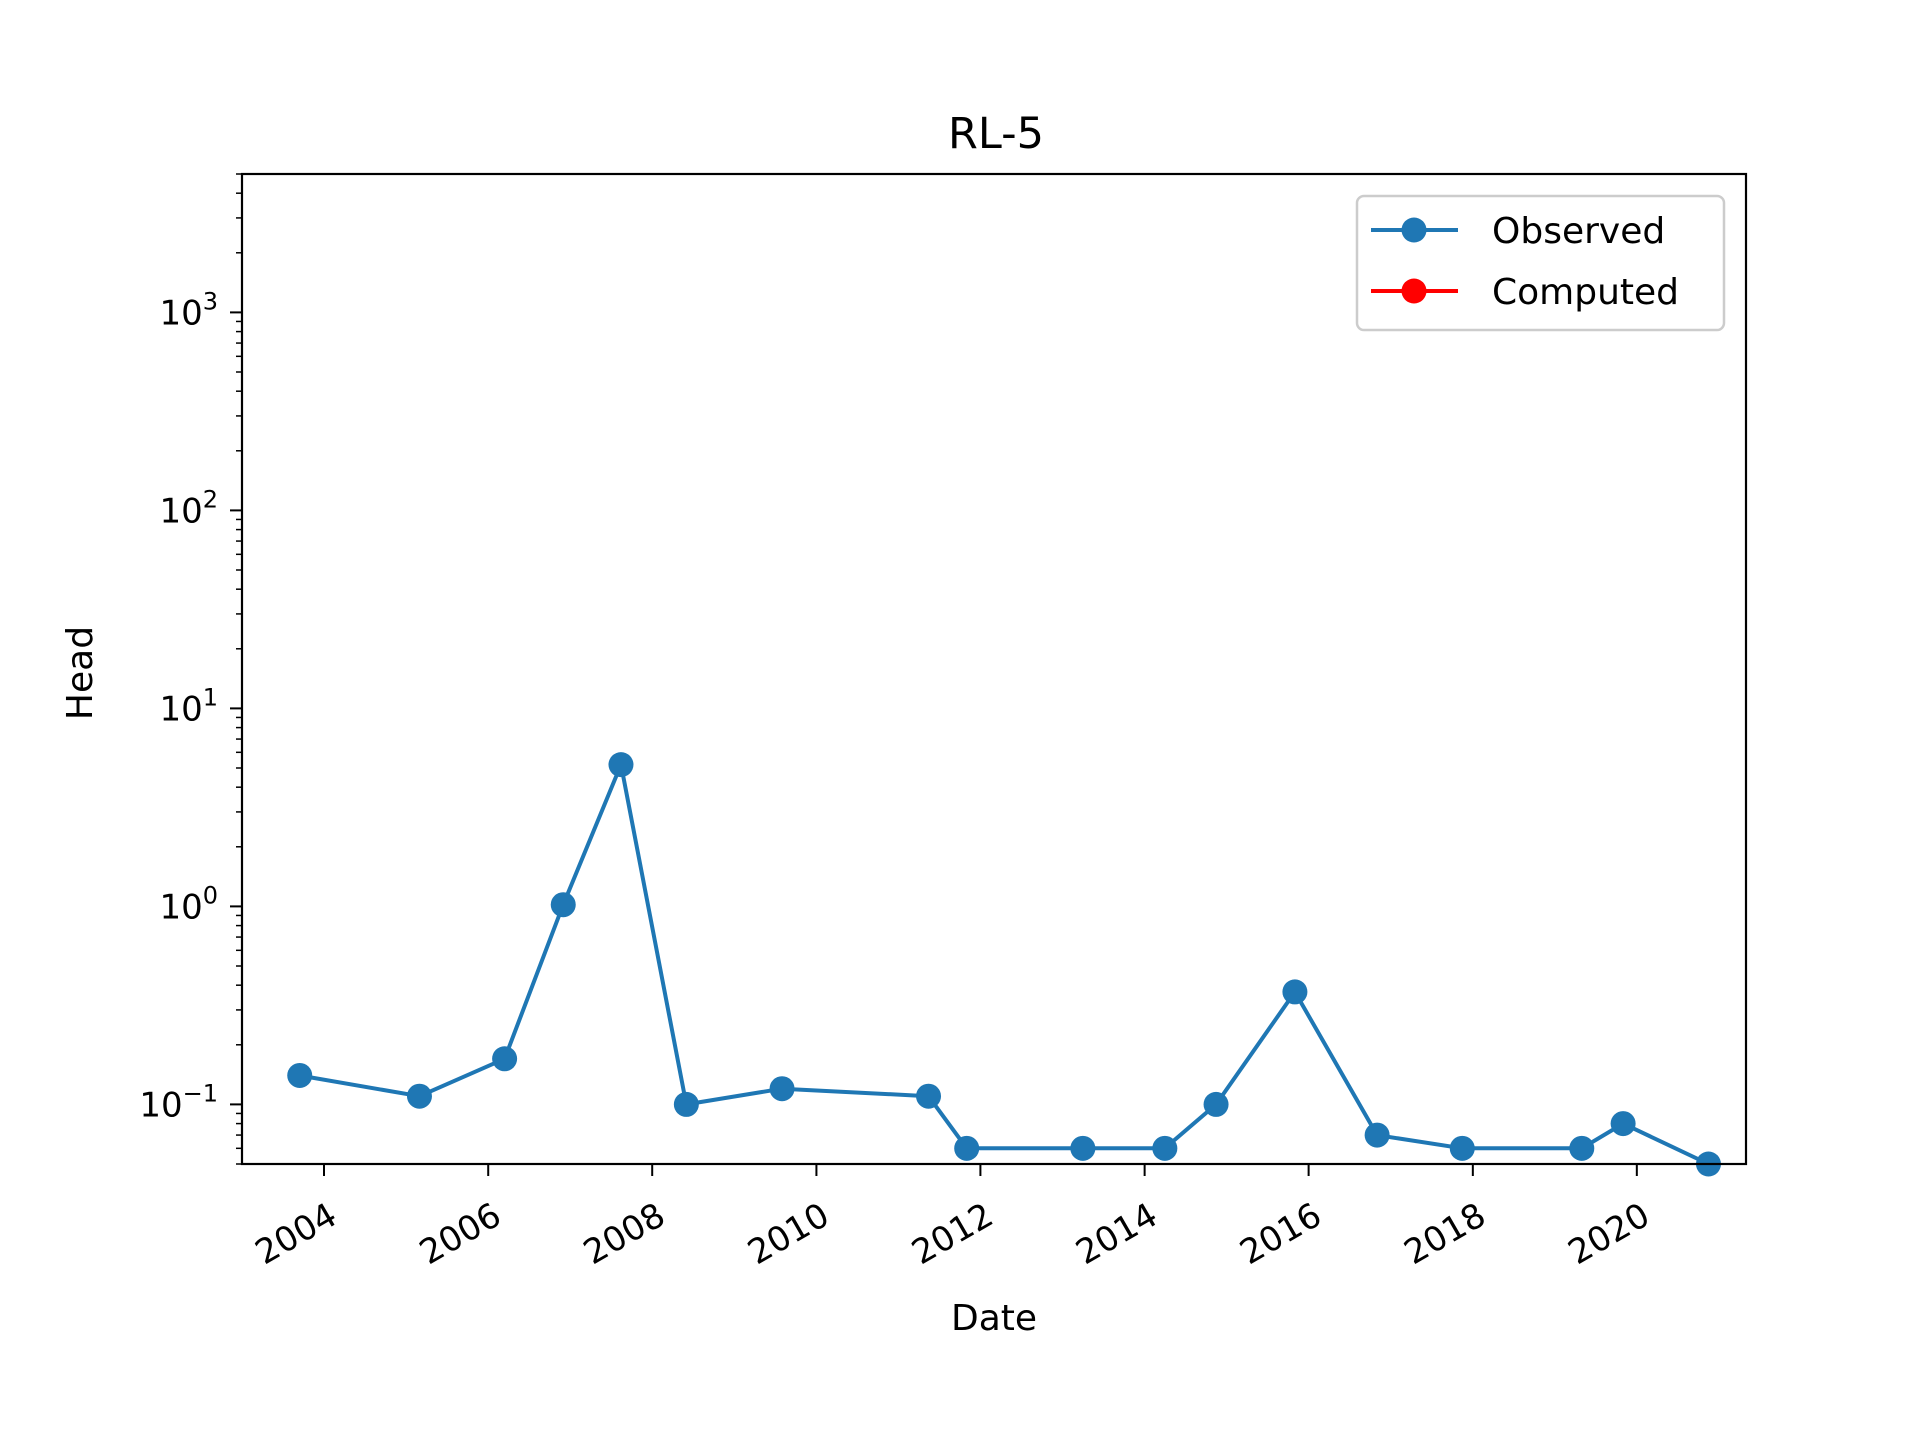  Describe the element at coordinates (1578, 231) in the screenshot. I see `legend-label-observed: Observed` at that location.